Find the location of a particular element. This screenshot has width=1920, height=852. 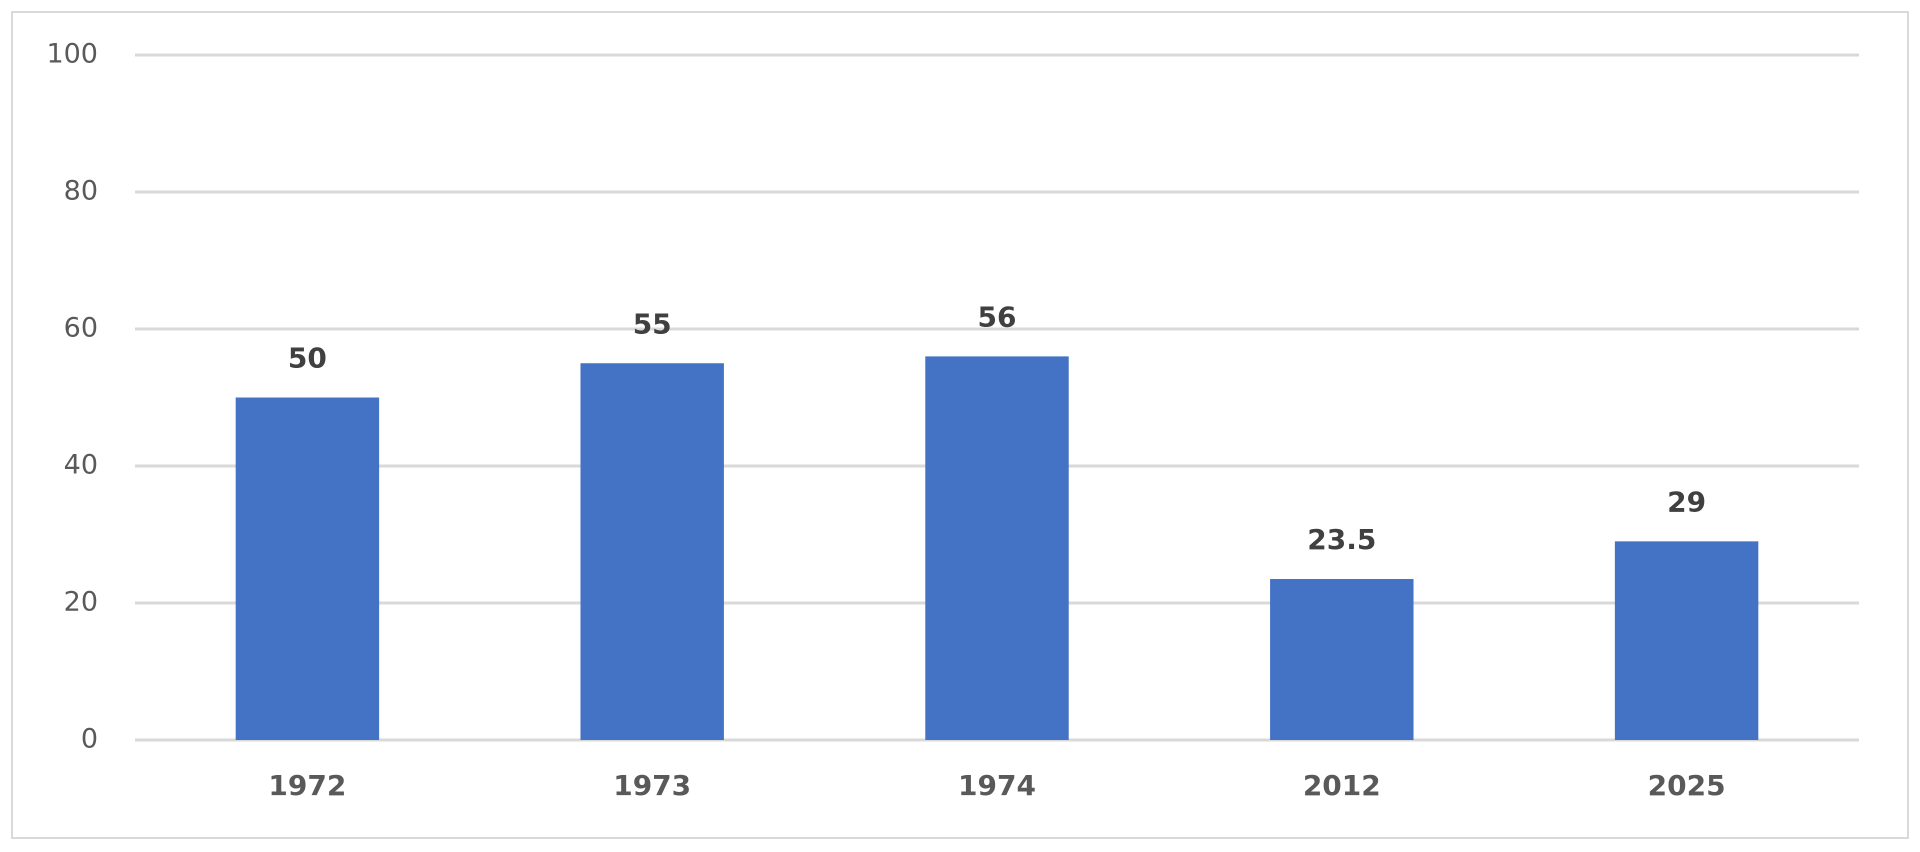

y-tick-label: 80 is located at coordinates (81, 191).